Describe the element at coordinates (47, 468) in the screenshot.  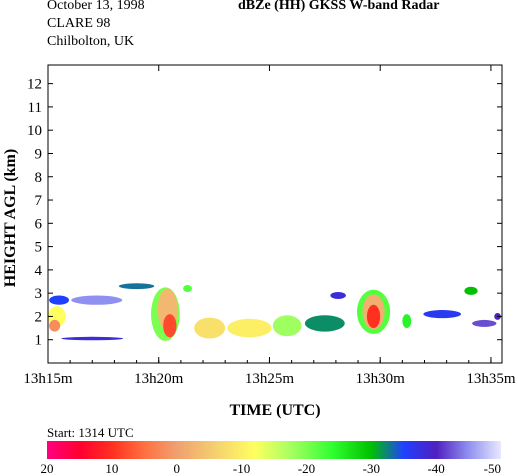
I see `colorbar-tick-label-0: 20` at that location.